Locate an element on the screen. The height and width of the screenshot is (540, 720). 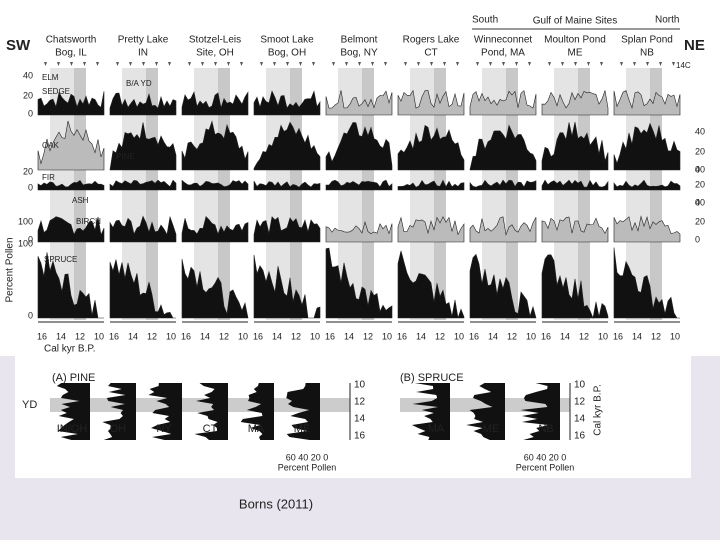
site-loc: IN is located at coordinates (143, 53).